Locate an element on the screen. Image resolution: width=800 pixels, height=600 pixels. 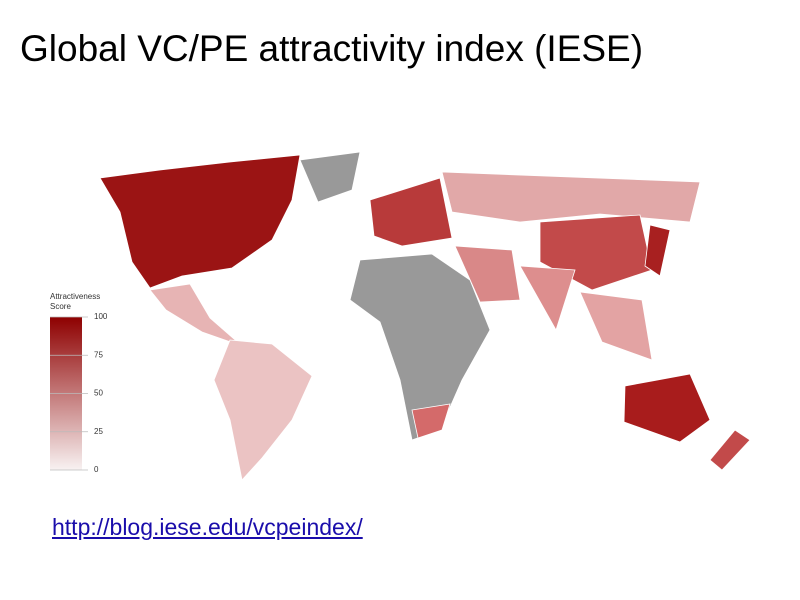
australia is located at coordinates (667, 408).